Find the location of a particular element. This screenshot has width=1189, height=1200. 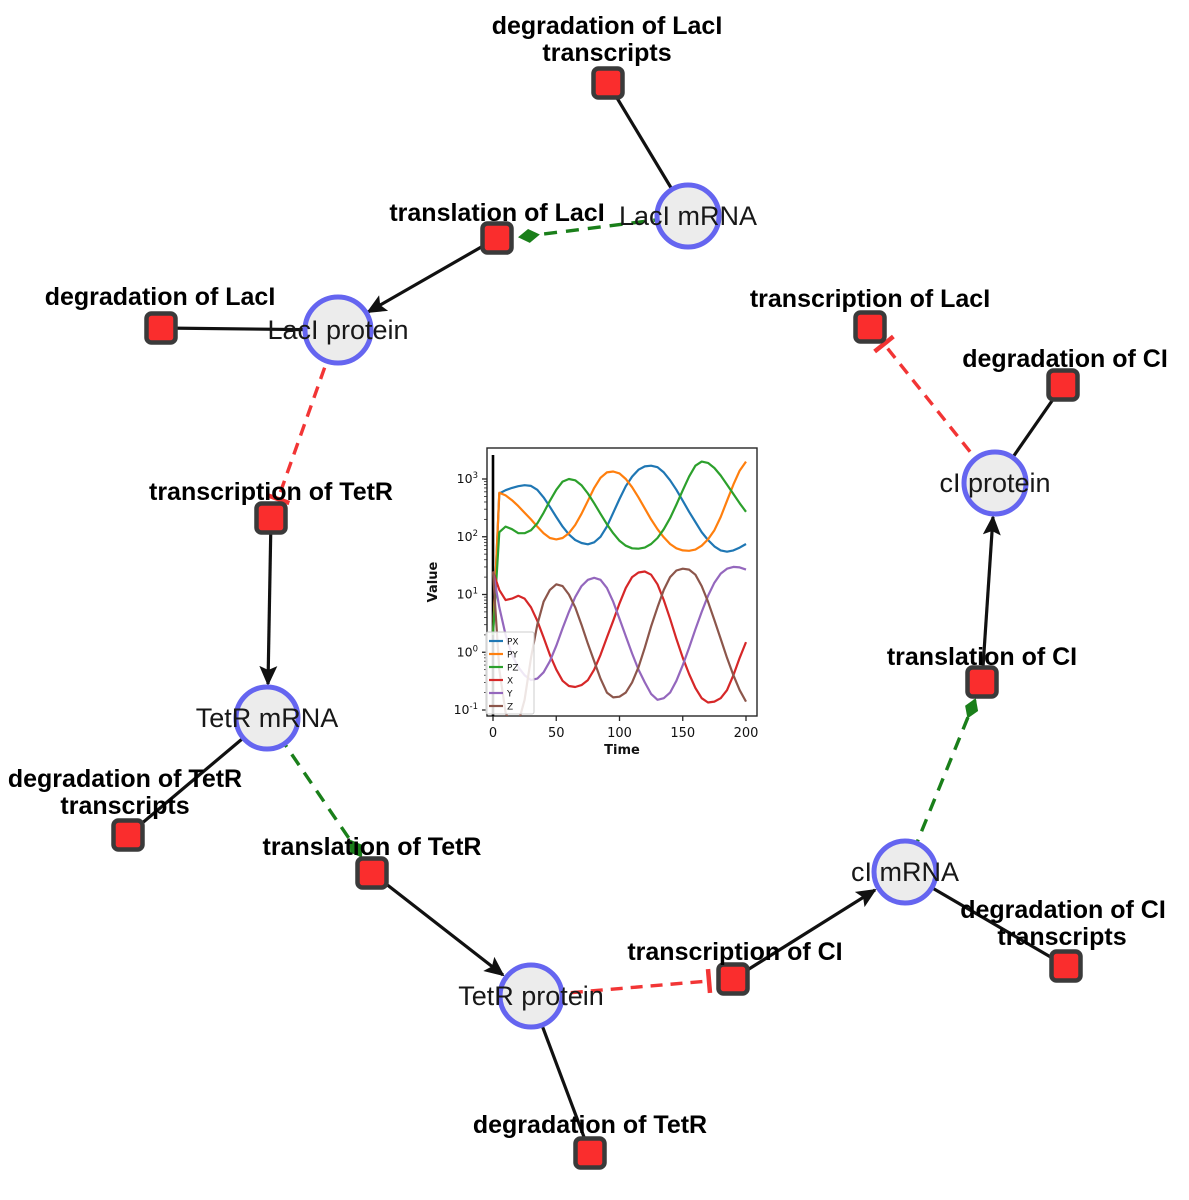

chart-series-X is located at coordinates (619, 637).